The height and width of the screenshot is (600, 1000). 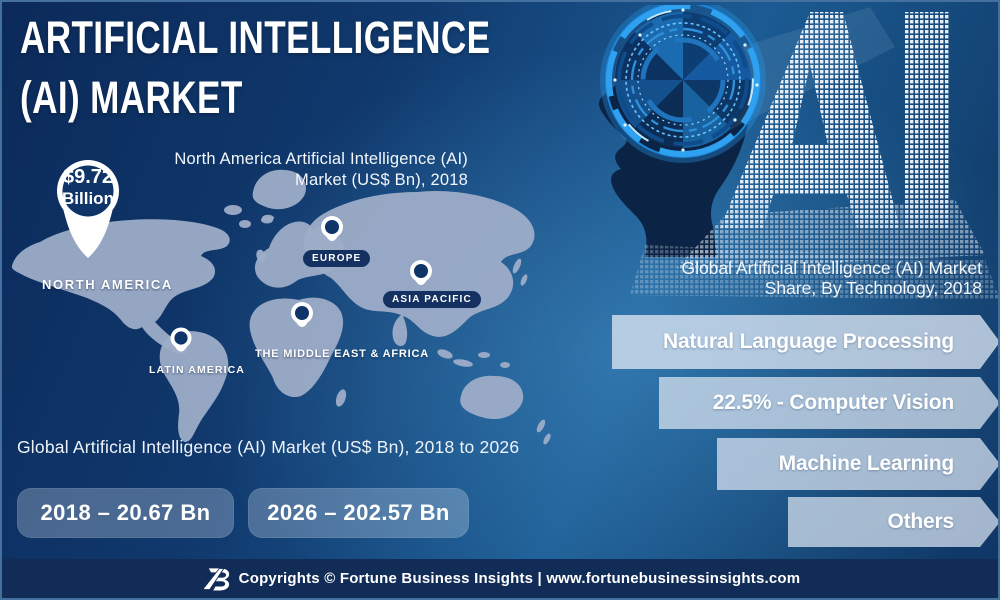 I want to click on na-value-amount: $9.72, so click(x=88, y=177).